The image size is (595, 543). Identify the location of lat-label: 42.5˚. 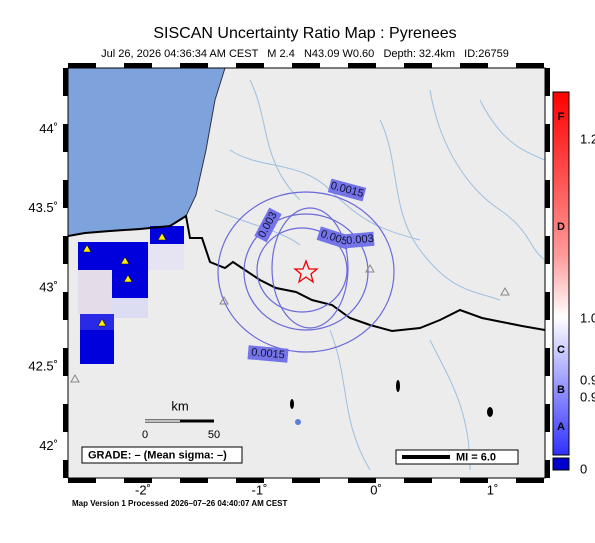
(43, 366).